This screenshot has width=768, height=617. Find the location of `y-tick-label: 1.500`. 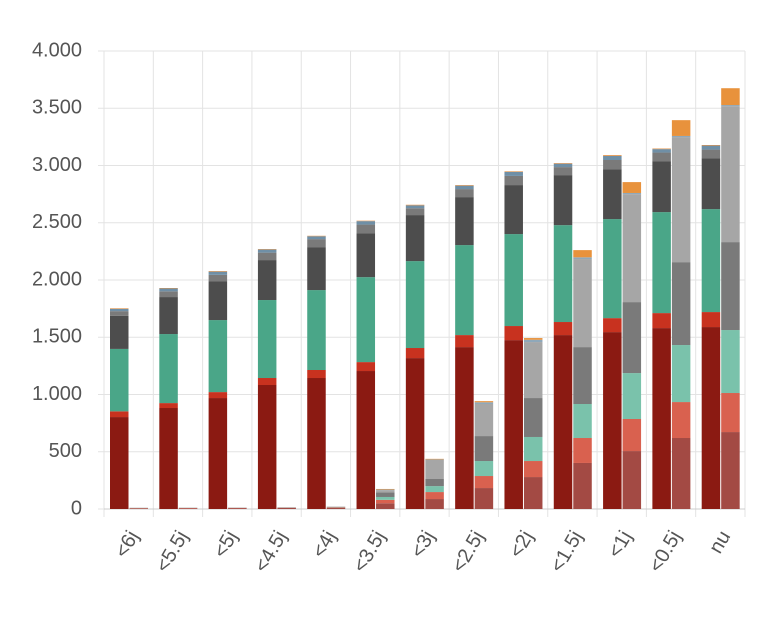

y-tick-label: 1.500 is located at coordinates (57, 337).